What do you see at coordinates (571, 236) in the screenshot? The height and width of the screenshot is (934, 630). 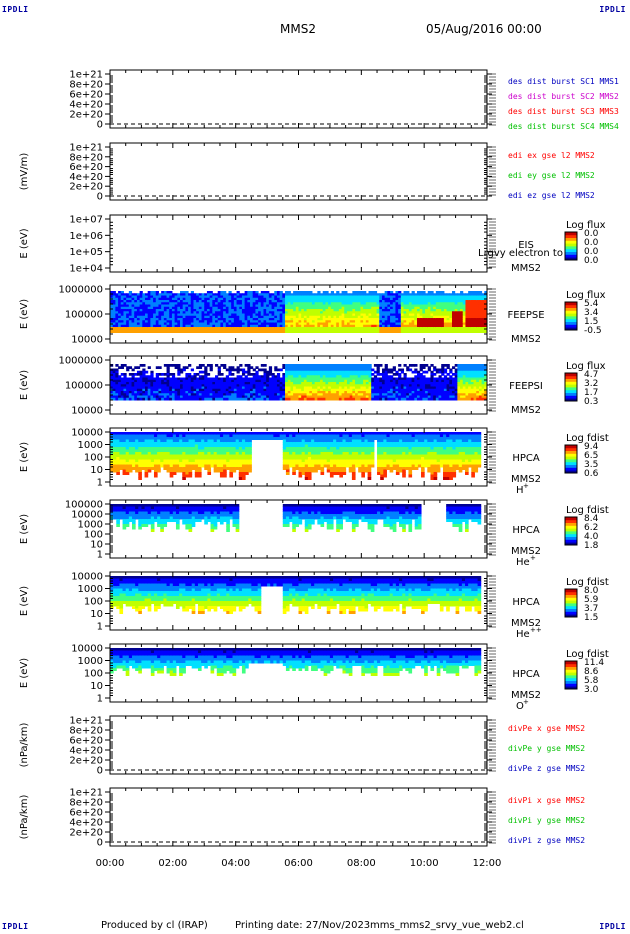 I see `colorbar-swatch` at bounding box center [571, 236].